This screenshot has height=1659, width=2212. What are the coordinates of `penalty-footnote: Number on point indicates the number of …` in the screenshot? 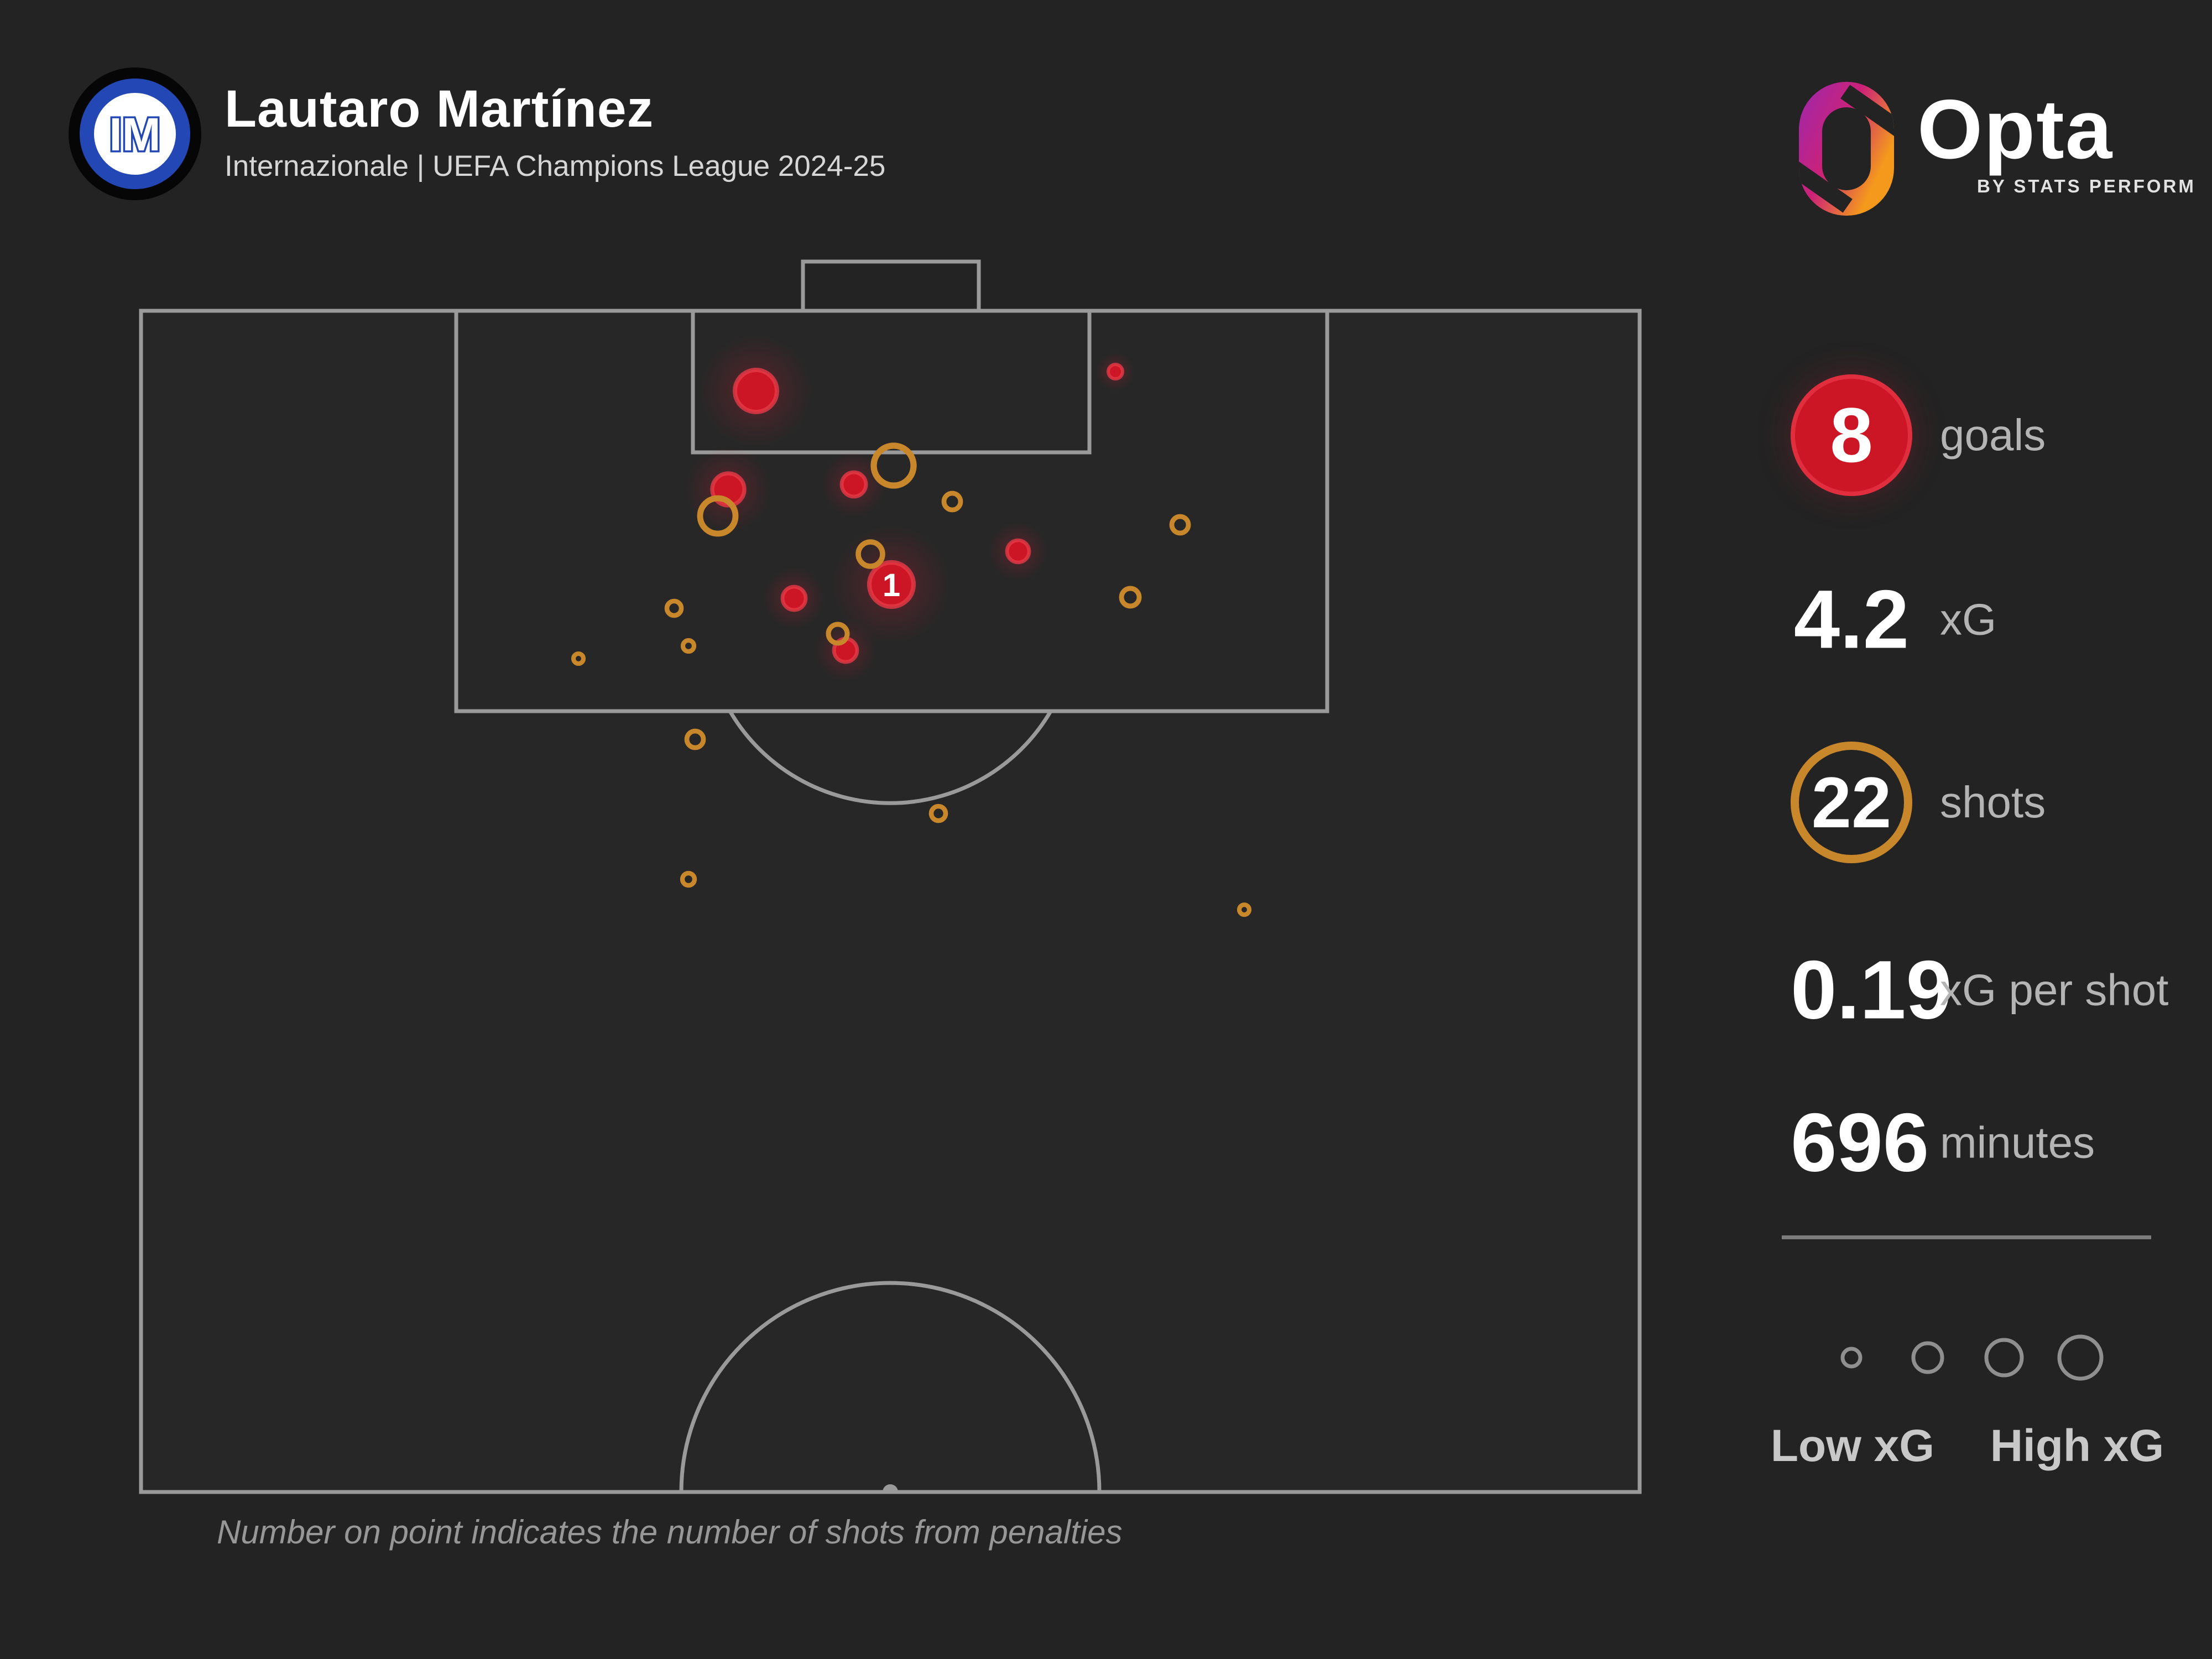 It's located at (670, 1533).